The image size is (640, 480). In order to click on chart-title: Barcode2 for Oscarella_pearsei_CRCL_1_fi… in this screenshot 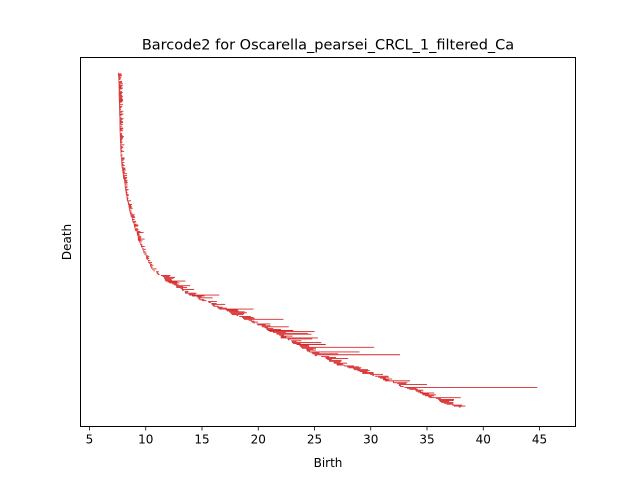, I will do `click(328, 46)`.